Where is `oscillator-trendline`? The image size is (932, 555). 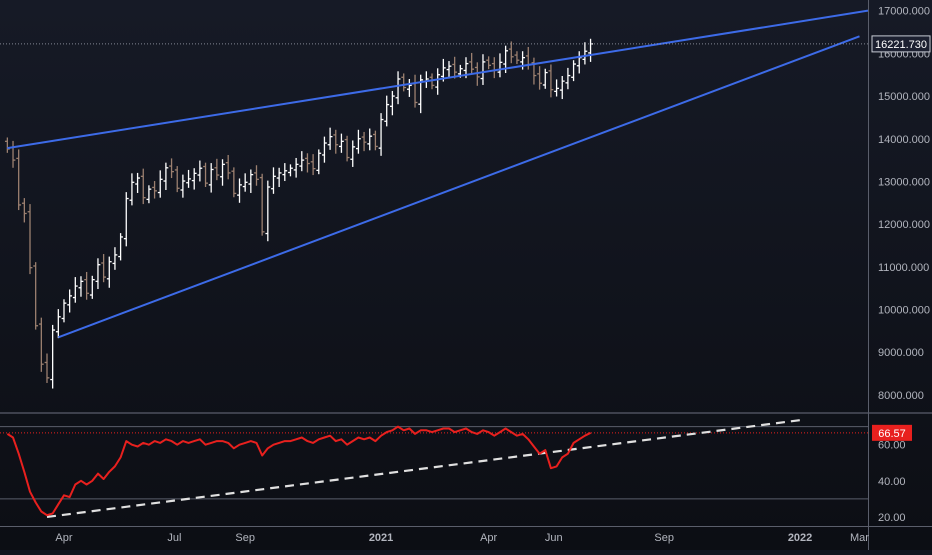 oscillator-trendline is located at coordinates (426, 468).